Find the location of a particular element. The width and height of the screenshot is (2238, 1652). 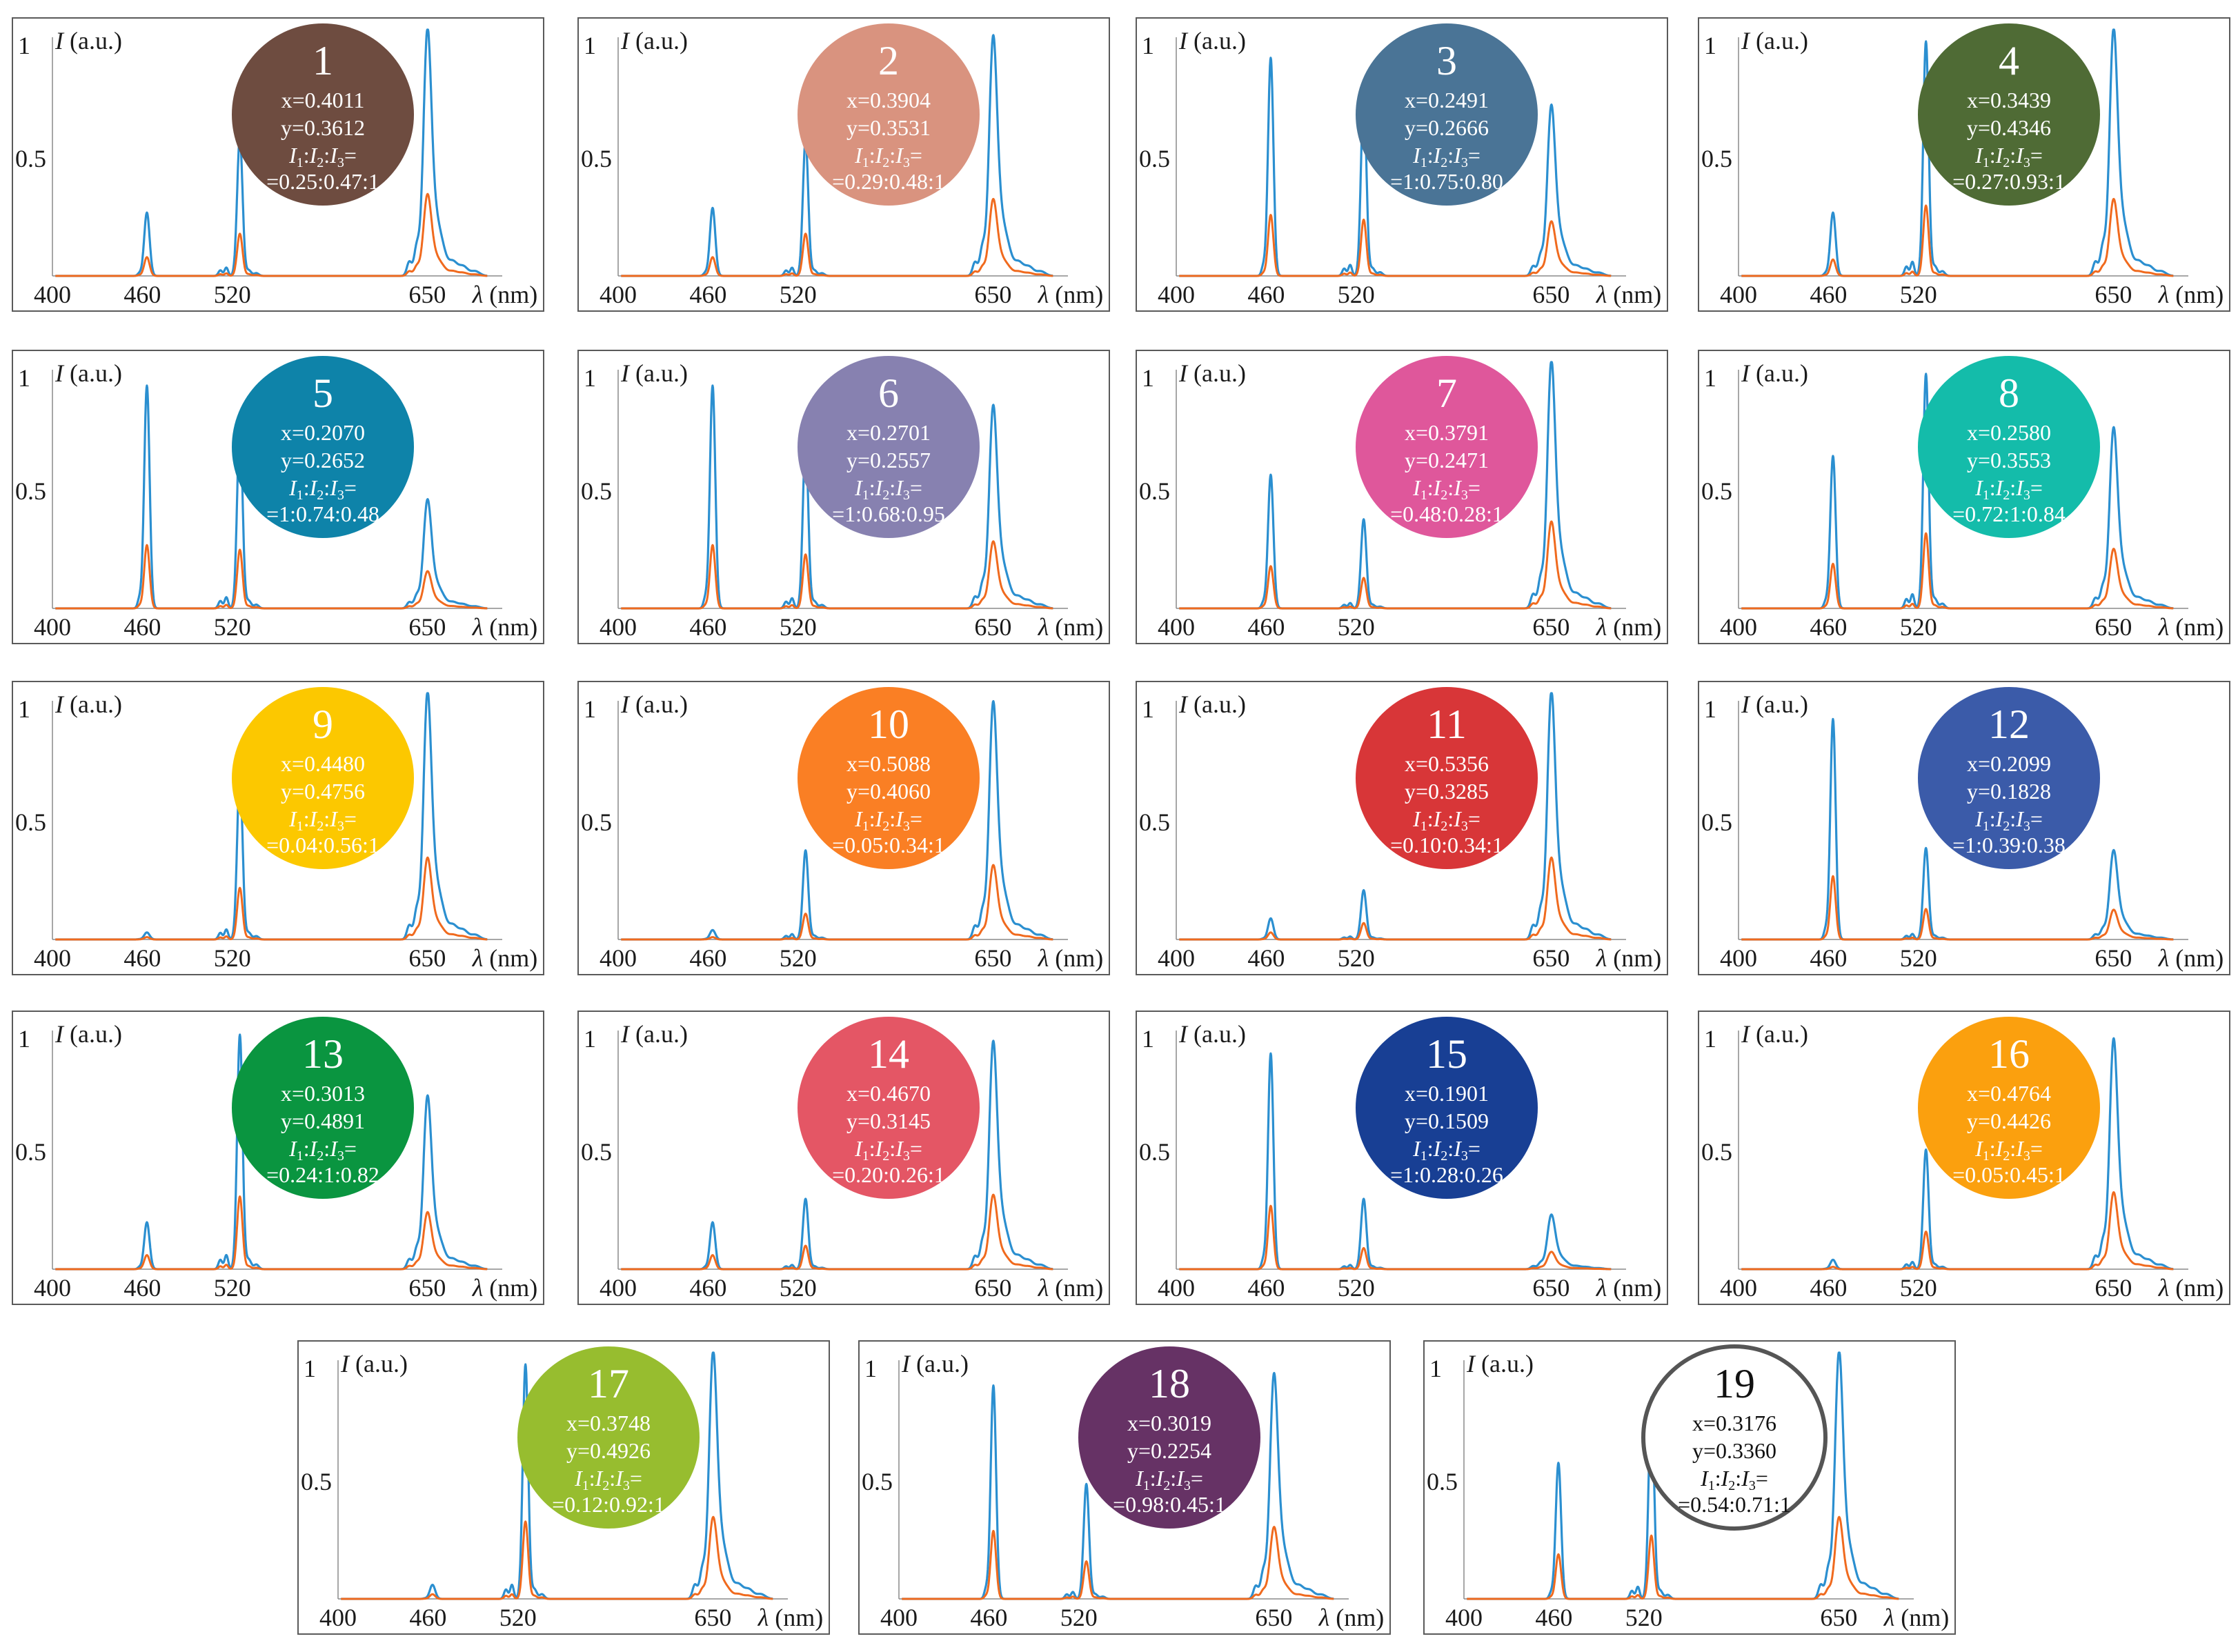

badge-y-coordinate: y=0.2666 is located at coordinates (1447, 128).